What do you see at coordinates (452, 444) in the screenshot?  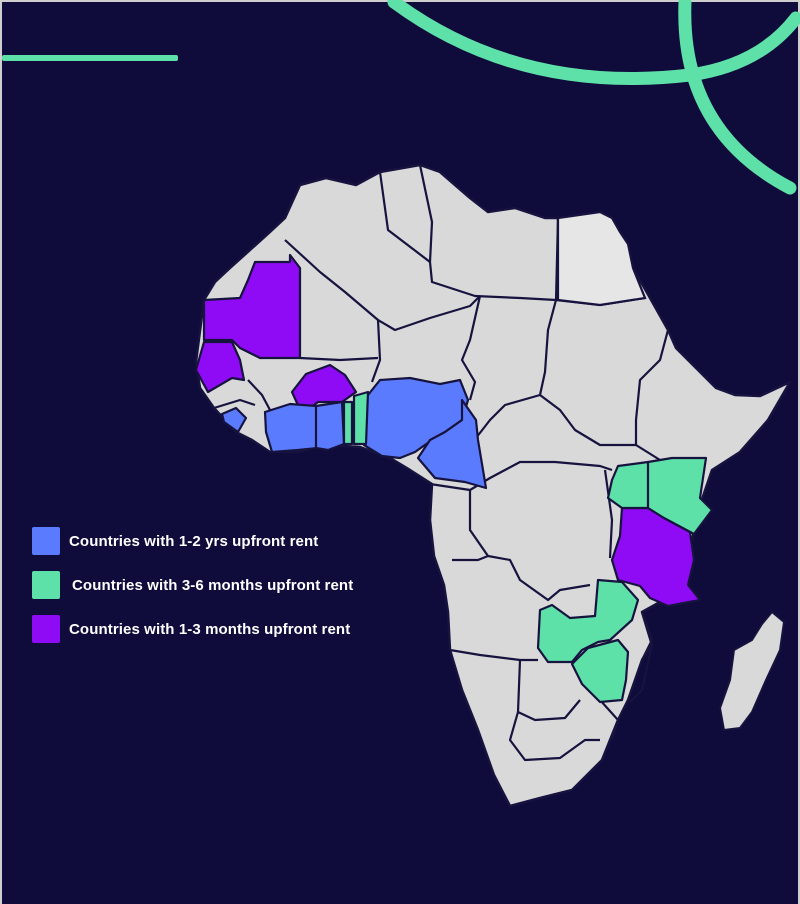 I see `country-cameroon` at bounding box center [452, 444].